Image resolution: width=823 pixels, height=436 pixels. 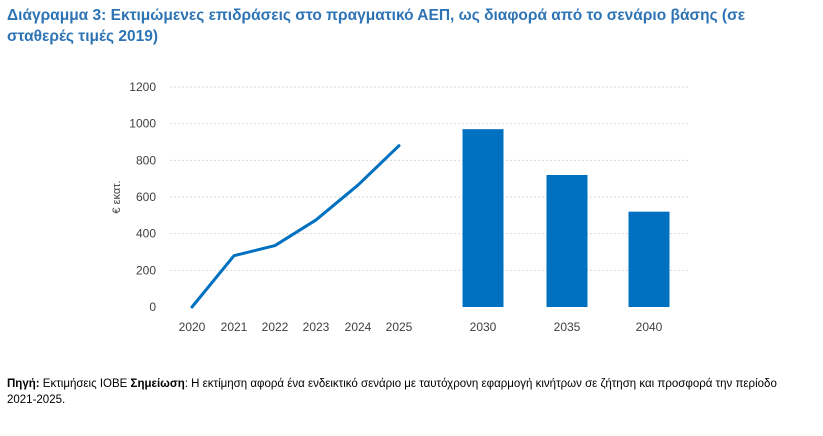 What do you see at coordinates (117, 196) in the screenshot?
I see `y-axis-label: € εκατ.` at bounding box center [117, 196].